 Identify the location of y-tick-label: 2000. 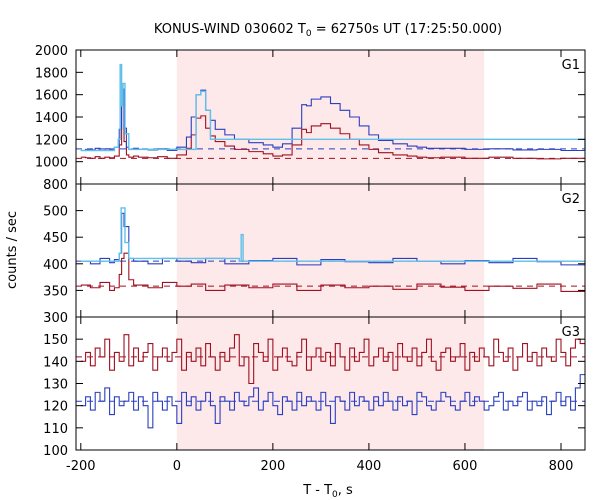
(51, 51).